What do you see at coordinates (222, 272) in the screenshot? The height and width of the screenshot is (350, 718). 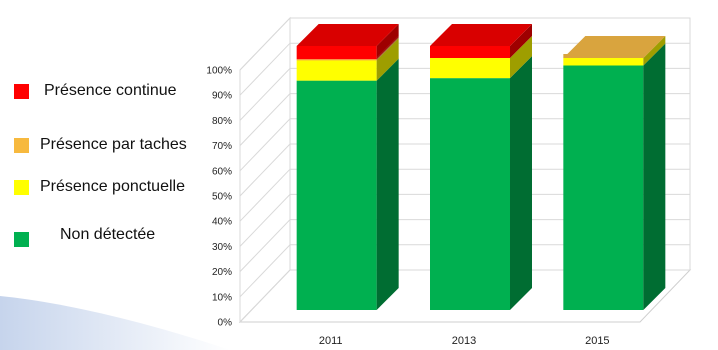 I see `y-tick-label: 20%` at bounding box center [222, 272].